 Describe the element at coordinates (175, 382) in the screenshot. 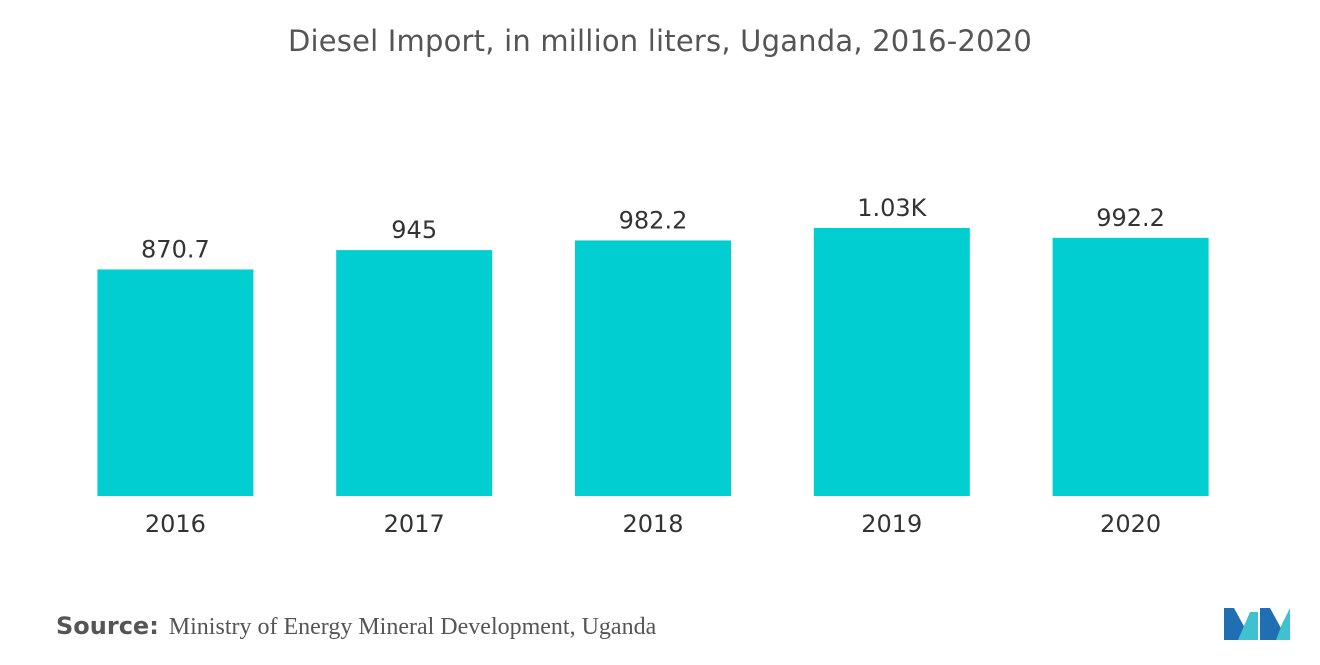

I see `bar-2016` at that location.